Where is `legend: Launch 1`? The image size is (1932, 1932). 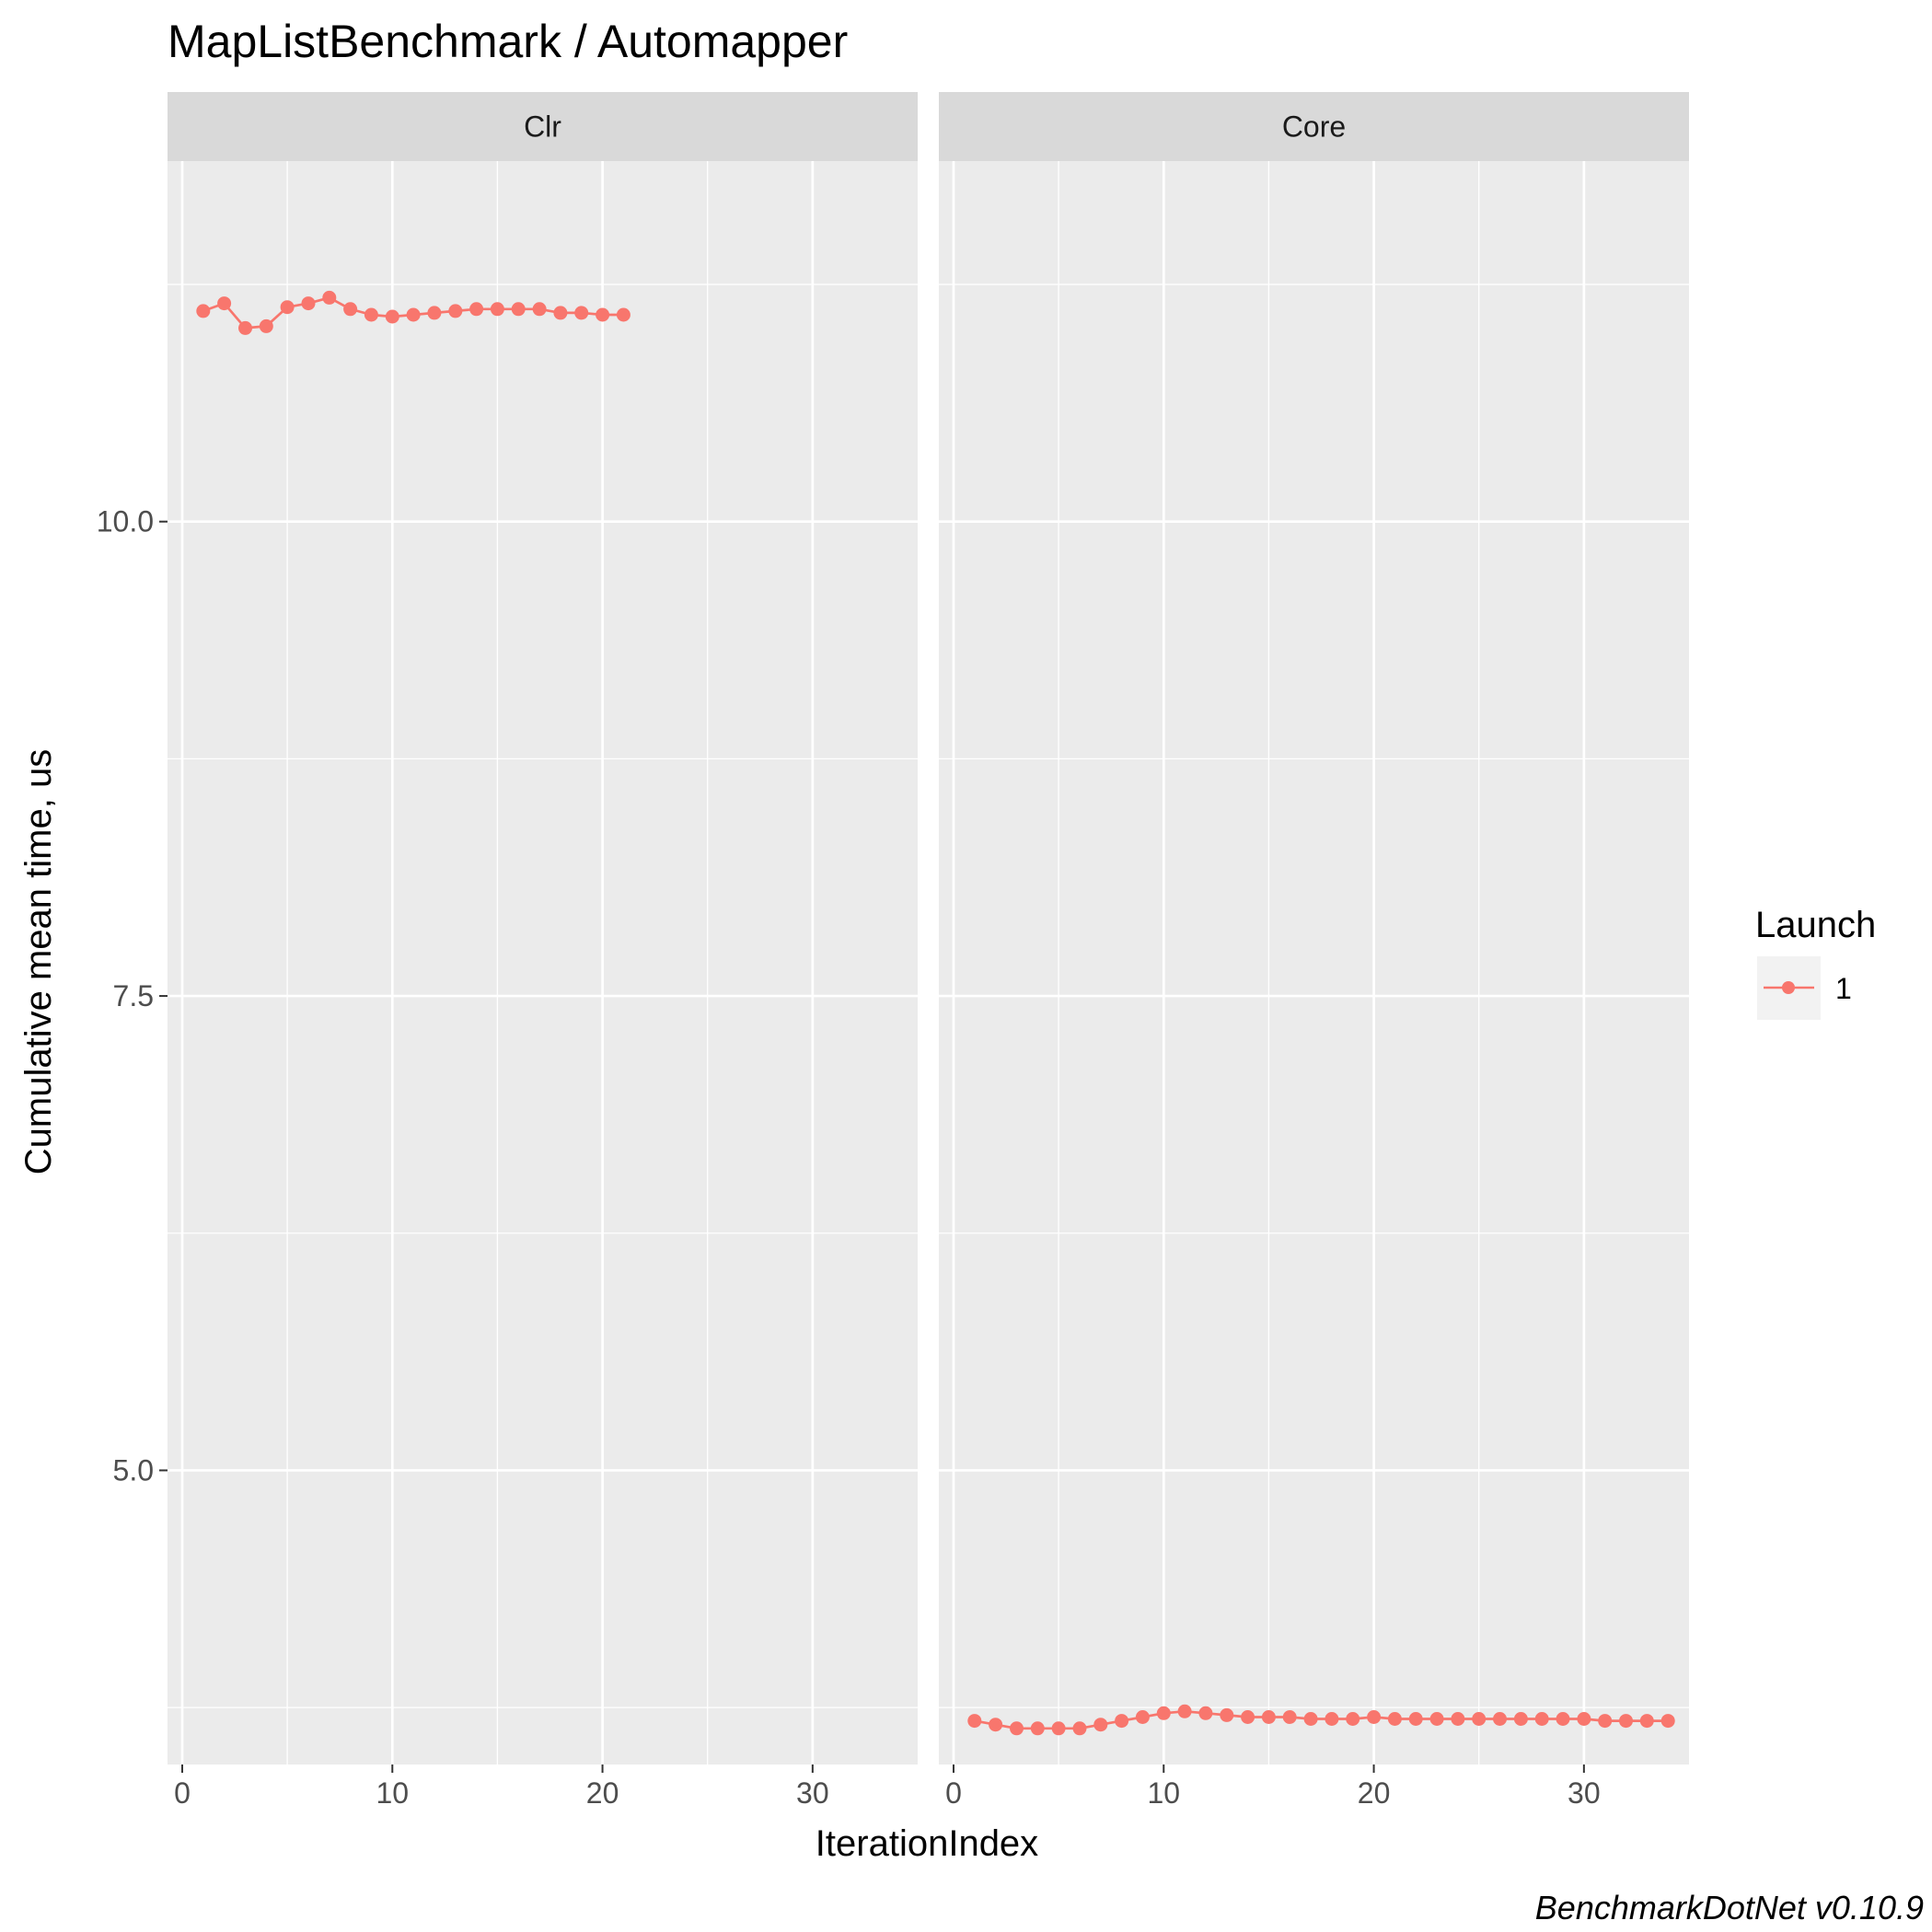
legend: Launch 1 is located at coordinates (1816, 963).